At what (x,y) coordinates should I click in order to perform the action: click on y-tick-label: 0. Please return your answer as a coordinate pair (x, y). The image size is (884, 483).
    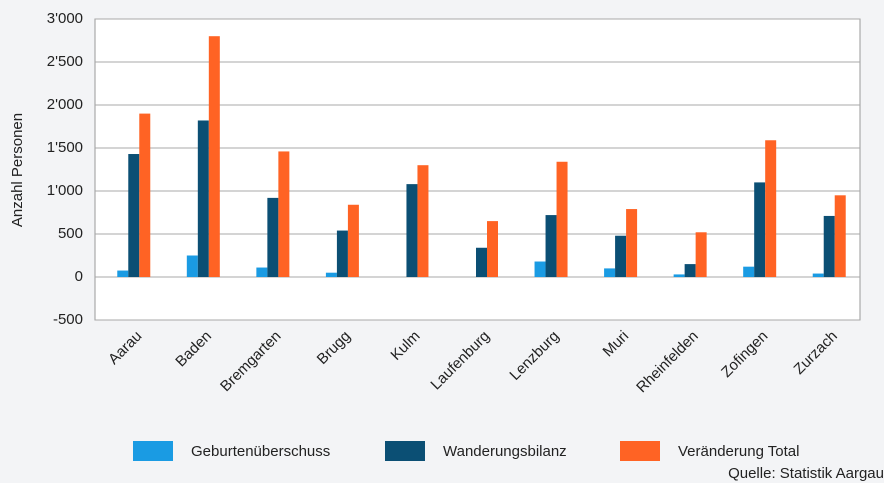
    Looking at the image, I should click on (79, 276).